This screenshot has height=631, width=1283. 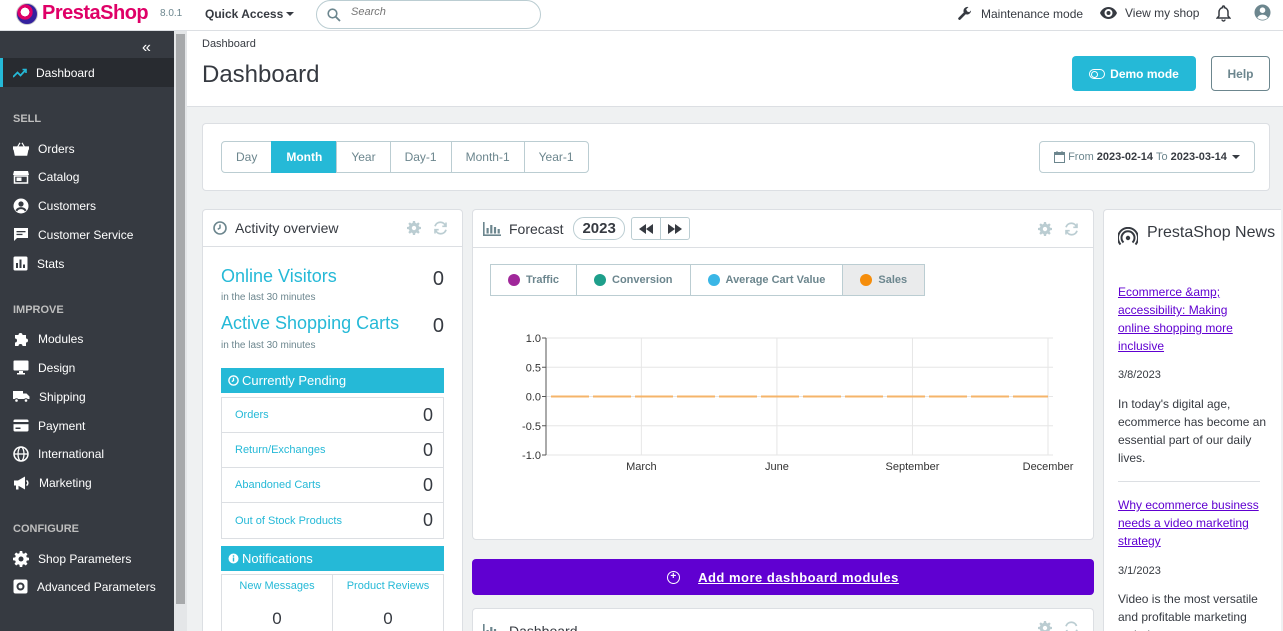 I want to click on sidebar-scrollbar, so click(x=180, y=331).